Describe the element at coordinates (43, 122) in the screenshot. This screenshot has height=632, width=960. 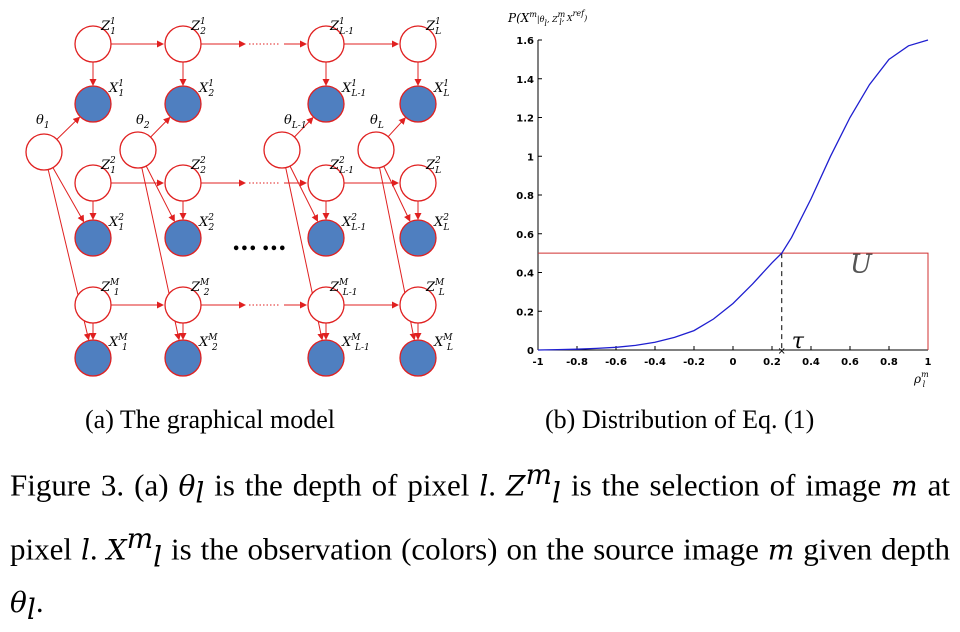
I see `theta-label: θ1` at that location.